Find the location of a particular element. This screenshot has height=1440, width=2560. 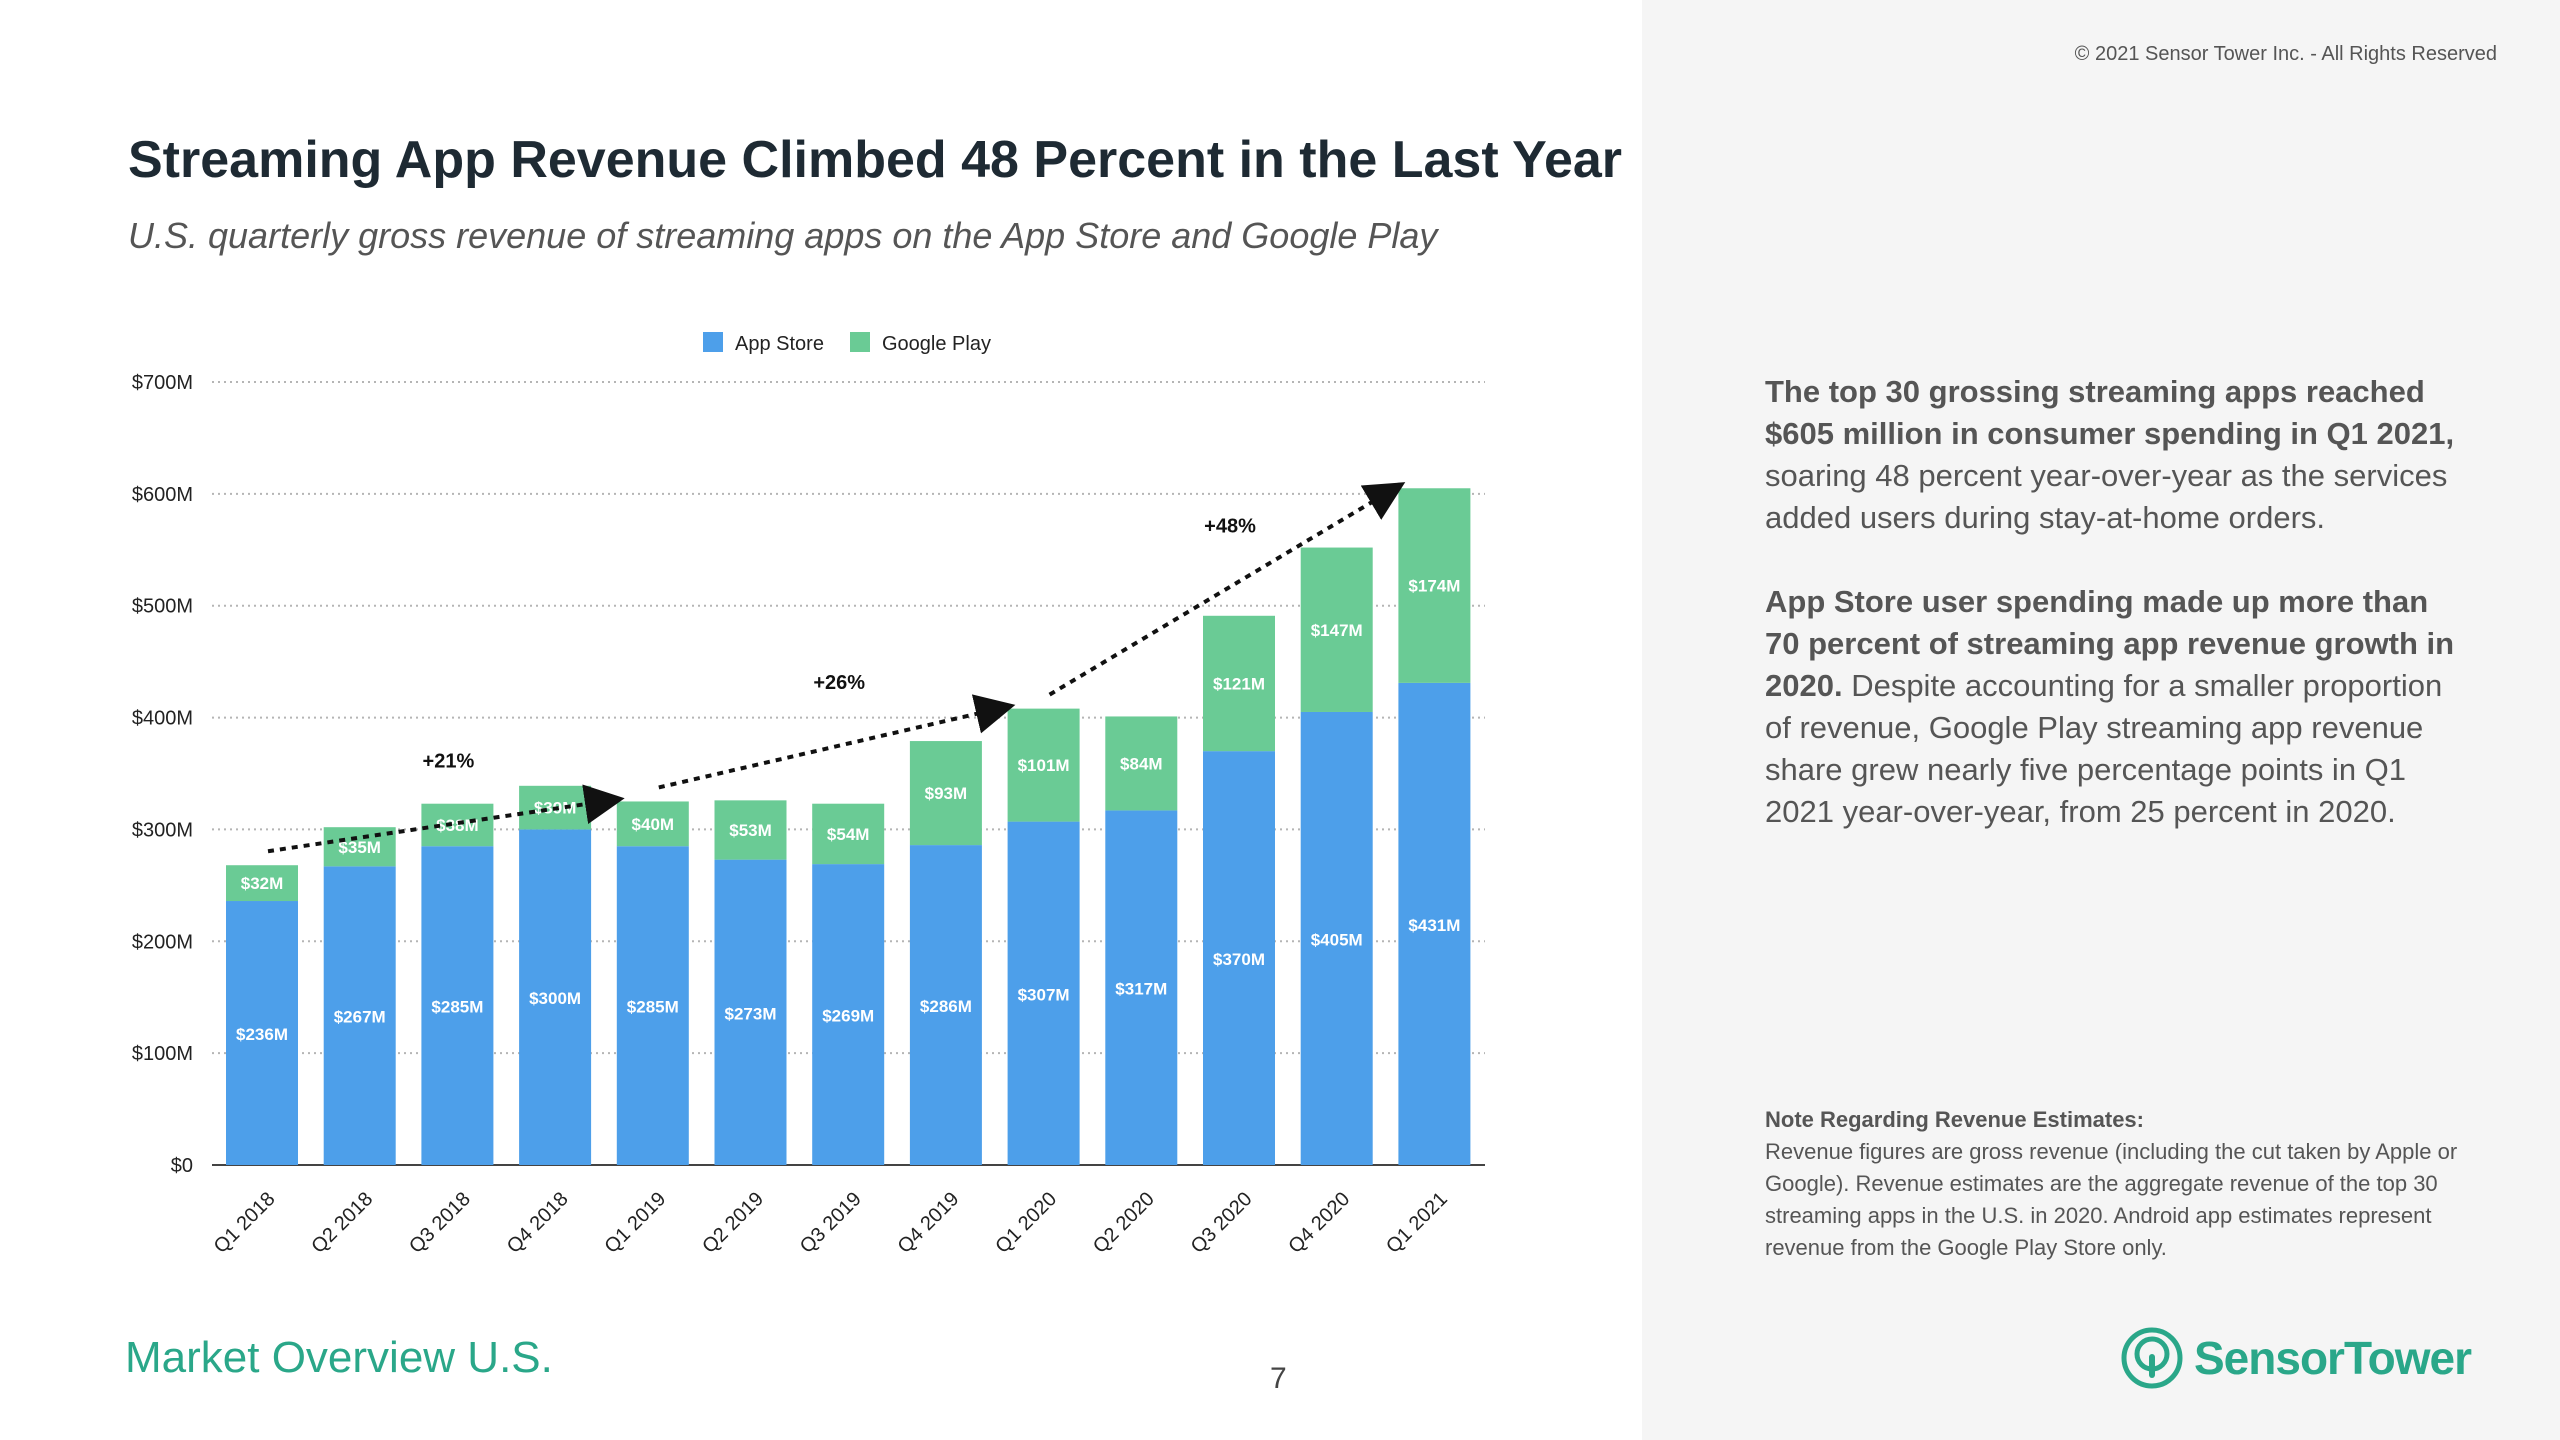

growth-label: +21% is located at coordinates (449, 761).